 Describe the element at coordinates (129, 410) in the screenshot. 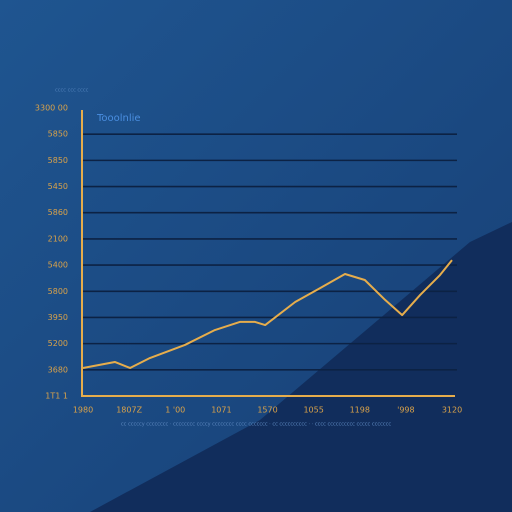

I see `x-tick-label: 1807Z` at that location.